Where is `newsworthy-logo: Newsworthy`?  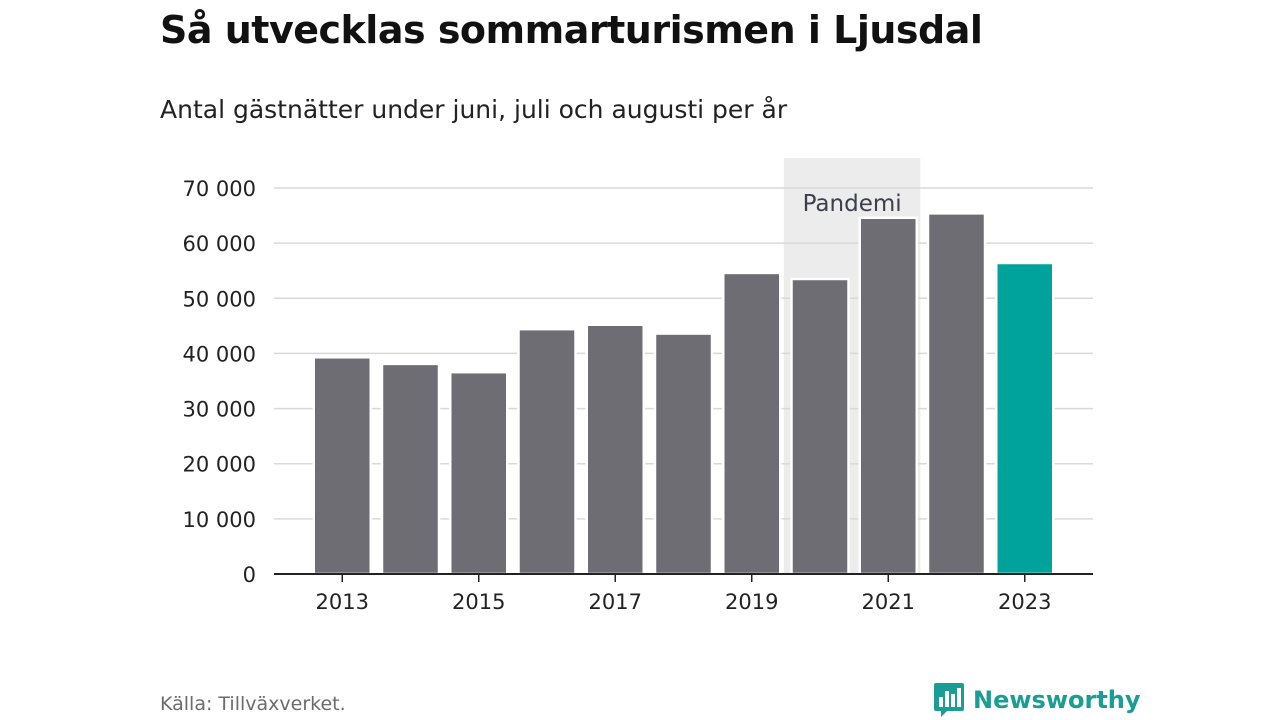 newsworthy-logo: Newsworthy is located at coordinates (1037, 700).